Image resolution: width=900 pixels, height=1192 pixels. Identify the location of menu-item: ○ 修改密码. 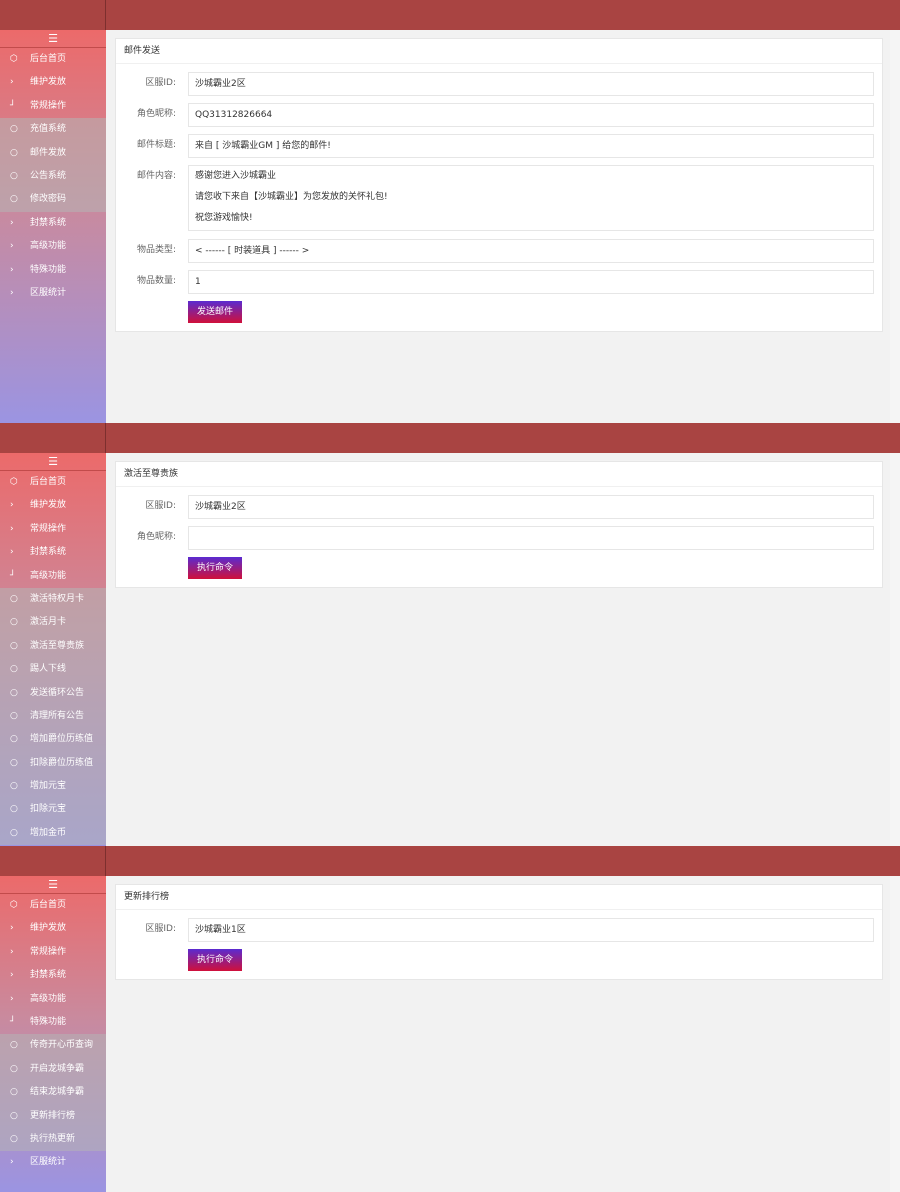
(53, 200).